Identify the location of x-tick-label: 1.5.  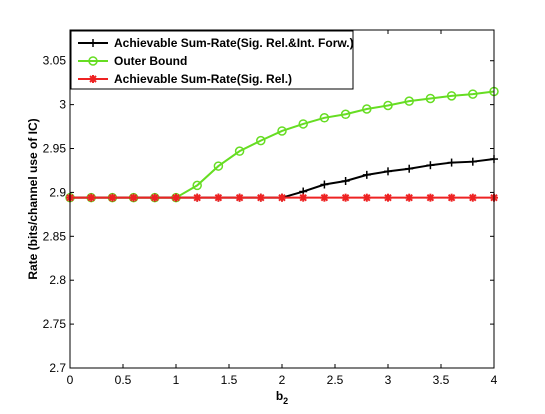
(229, 380).